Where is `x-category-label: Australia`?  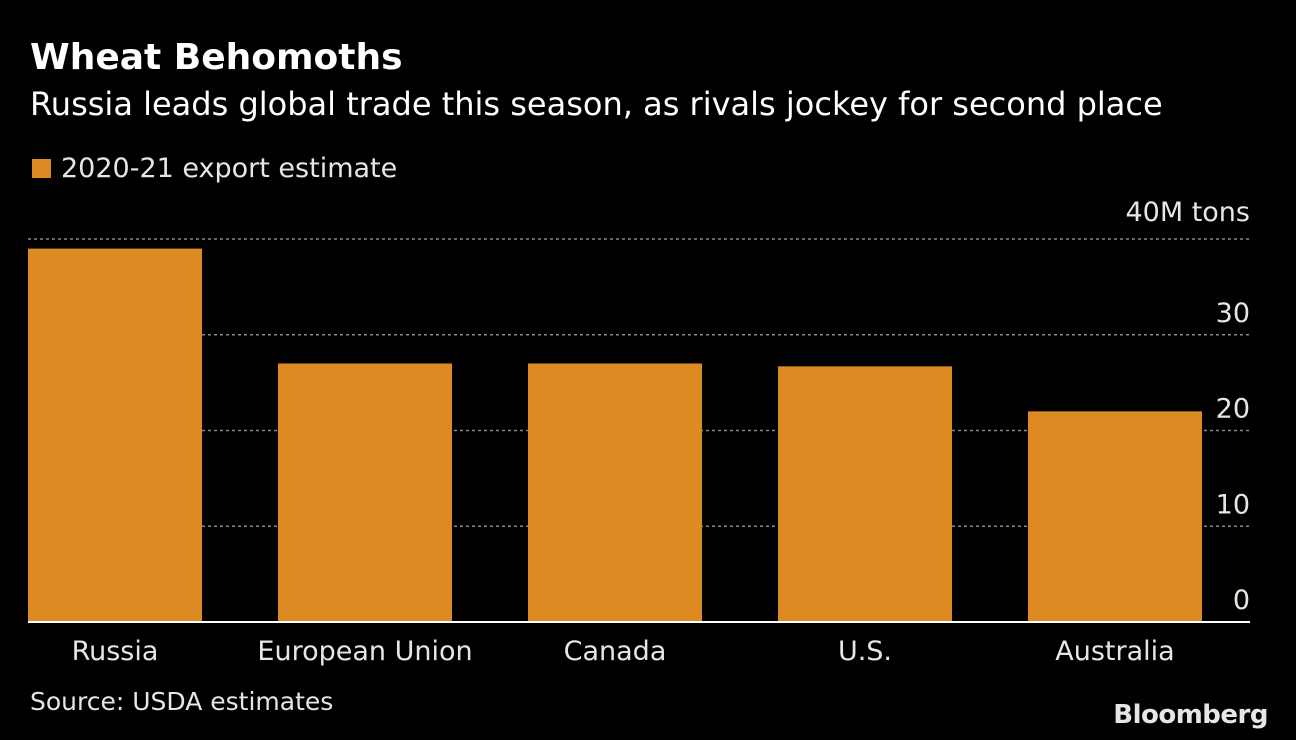 x-category-label: Australia is located at coordinates (1114, 651).